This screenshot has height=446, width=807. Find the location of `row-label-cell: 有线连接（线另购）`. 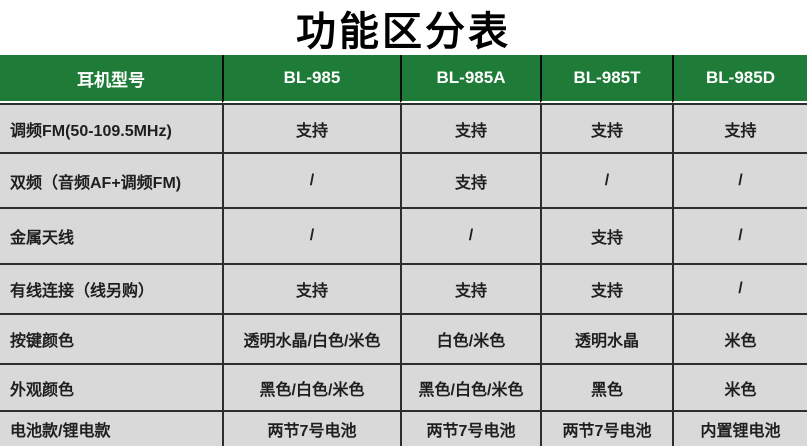

row-label-cell: 有线连接（线另购） is located at coordinates (111, 288).